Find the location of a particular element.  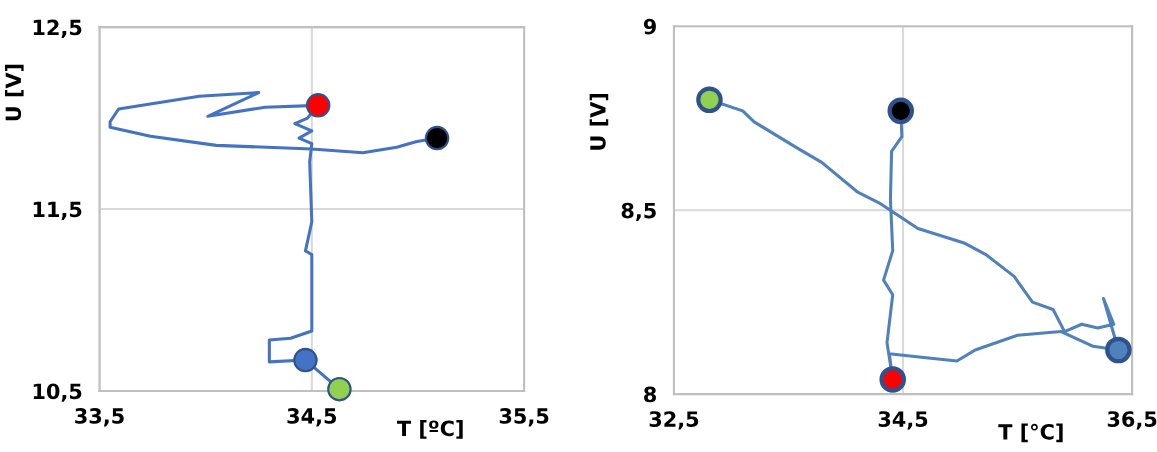

y-tick-label: 8,5 is located at coordinates (638, 212).